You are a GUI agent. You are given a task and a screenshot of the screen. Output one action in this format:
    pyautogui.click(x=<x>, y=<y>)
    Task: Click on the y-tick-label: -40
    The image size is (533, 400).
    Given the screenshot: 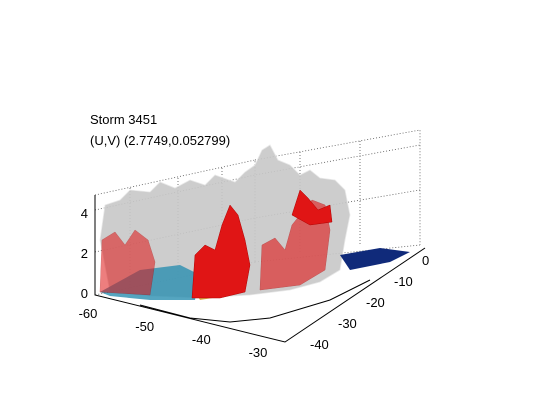 What is the action you would take?
    pyautogui.click(x=319, y=344)
    